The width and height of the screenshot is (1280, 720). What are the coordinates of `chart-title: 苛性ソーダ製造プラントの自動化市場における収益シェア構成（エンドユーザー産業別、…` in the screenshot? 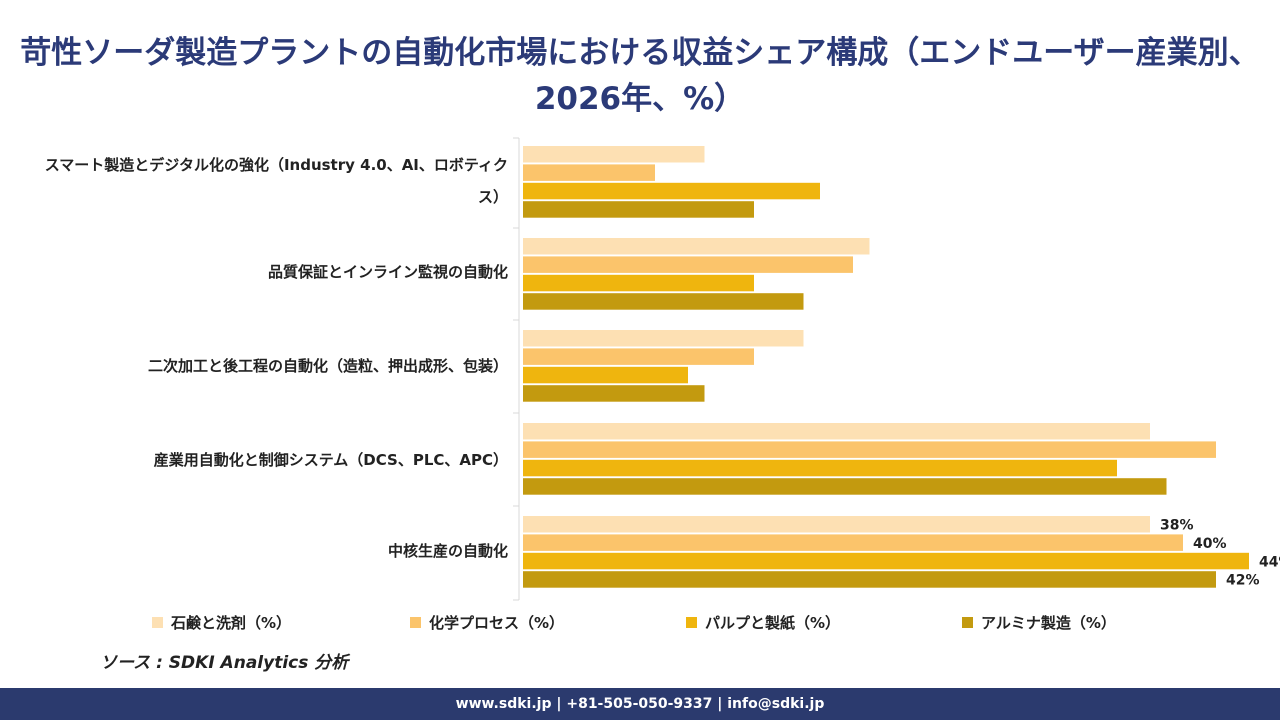 It's located at (640, 76).